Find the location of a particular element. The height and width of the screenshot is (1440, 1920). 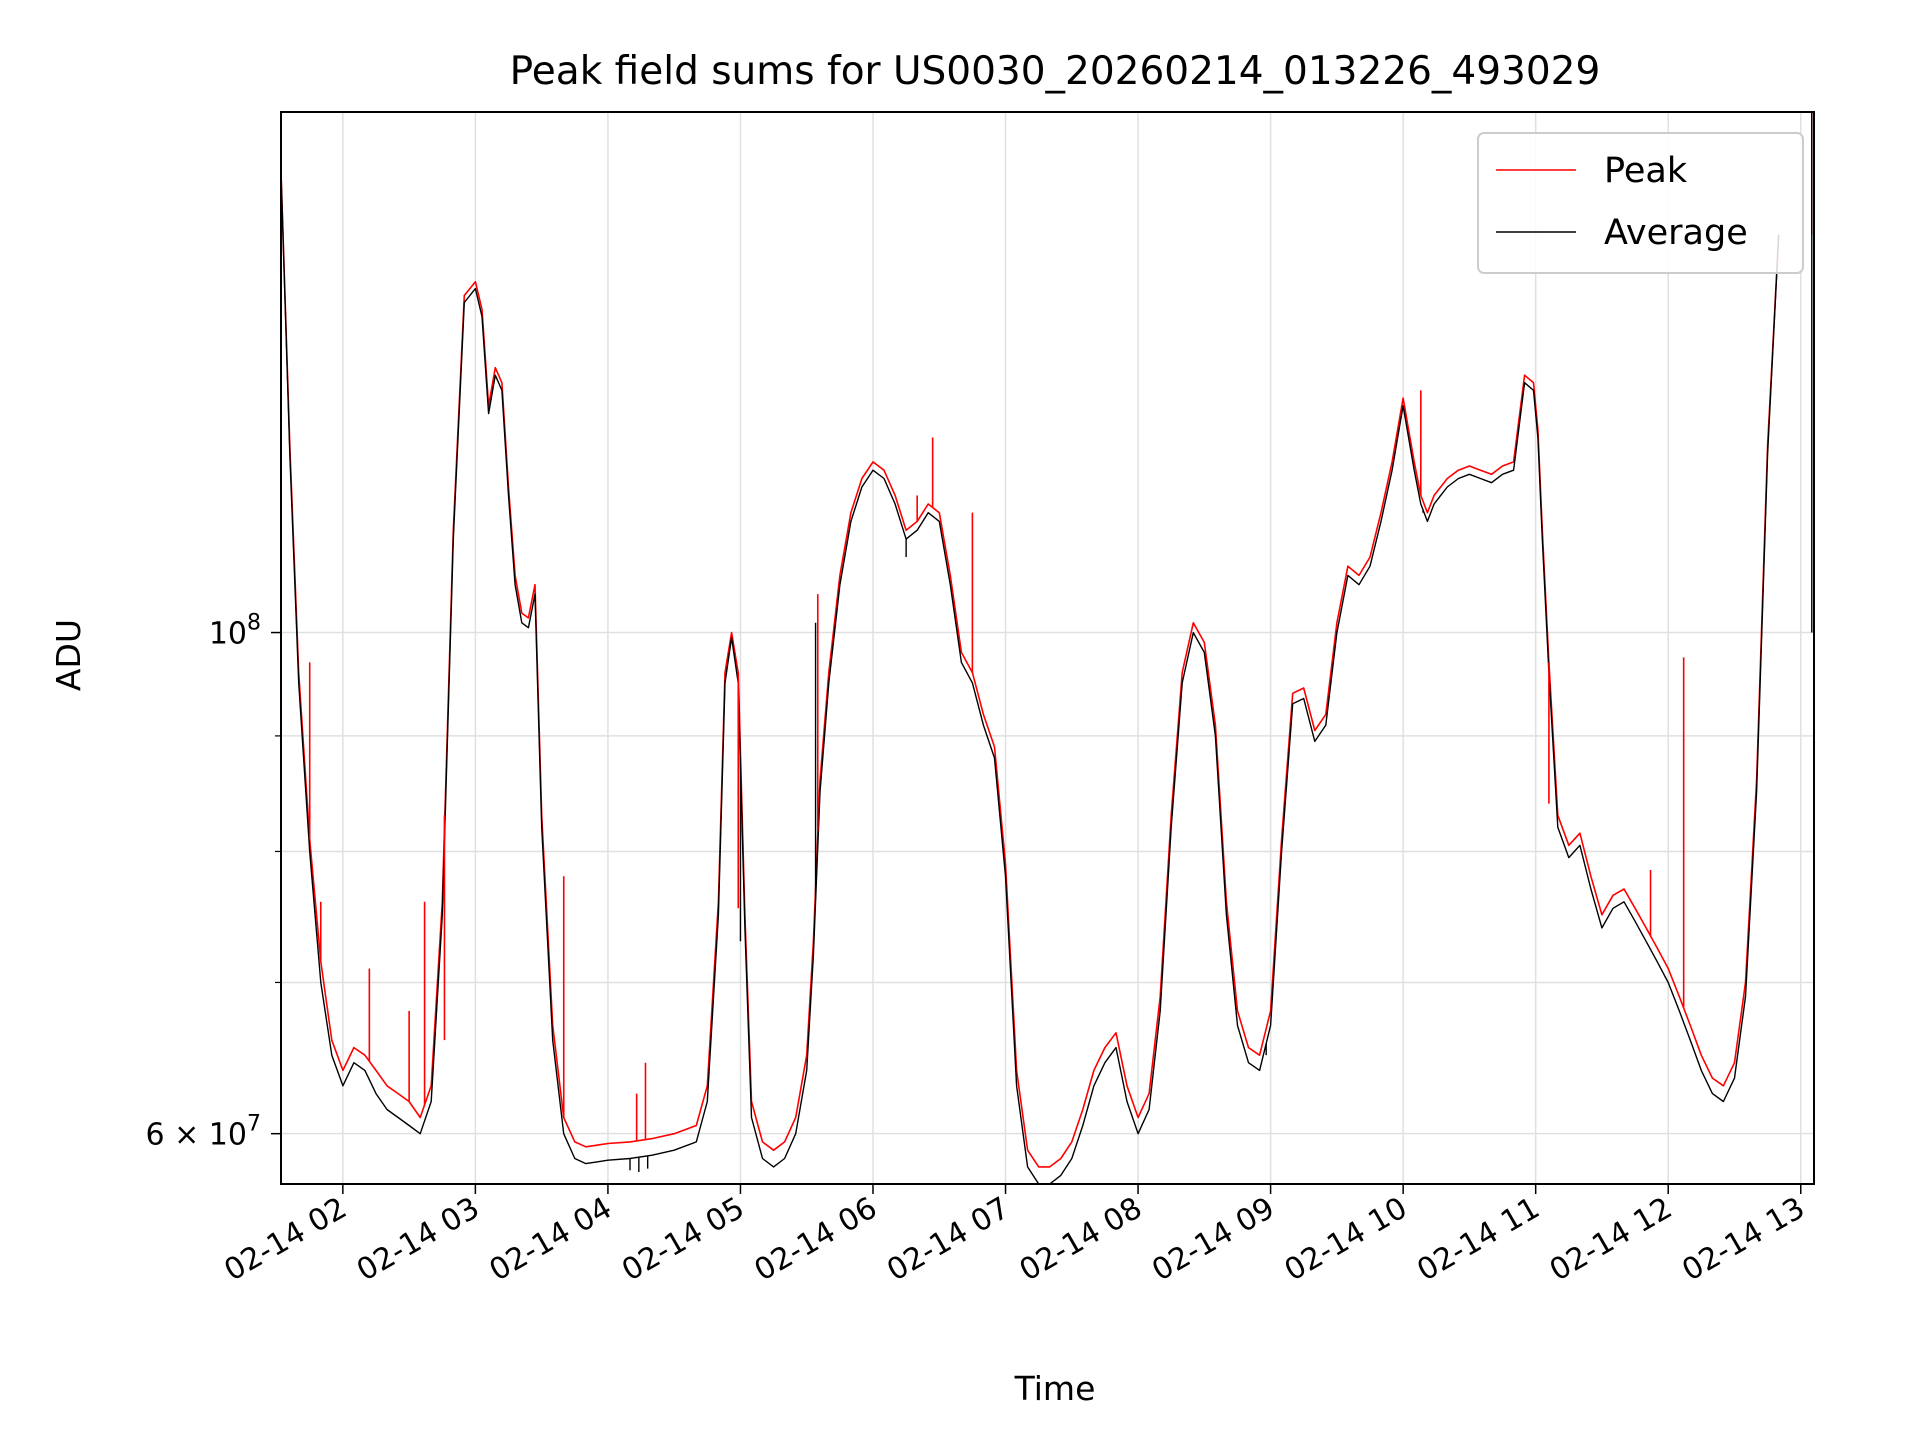

x-axis-label: Time is located at coordinates (1055, 1388).